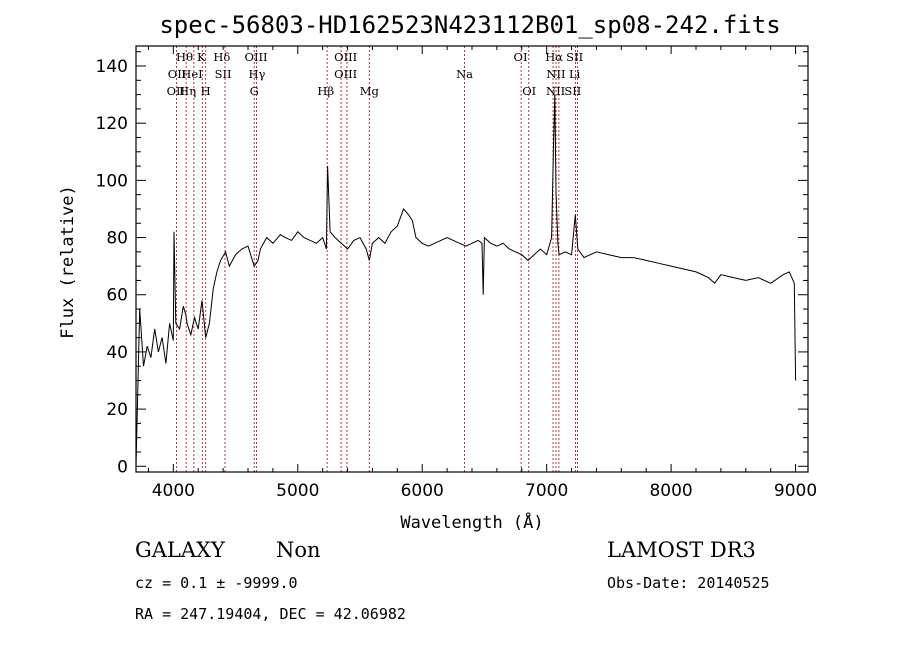 The image size is (900, 649). What do you see at coordinates (464, 74) in the screenshot?
I see `emission-line-label: Na` at bounding box center [464, 74].